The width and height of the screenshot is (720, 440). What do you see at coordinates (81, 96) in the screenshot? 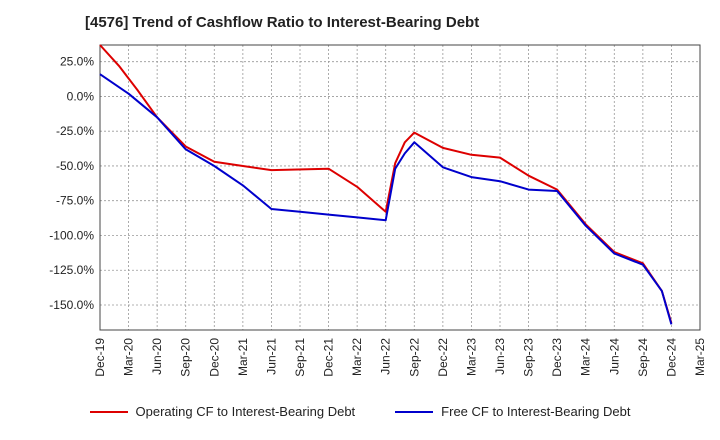
I see `y-tick-label: 0.0%` at bounding box center [81, 96].